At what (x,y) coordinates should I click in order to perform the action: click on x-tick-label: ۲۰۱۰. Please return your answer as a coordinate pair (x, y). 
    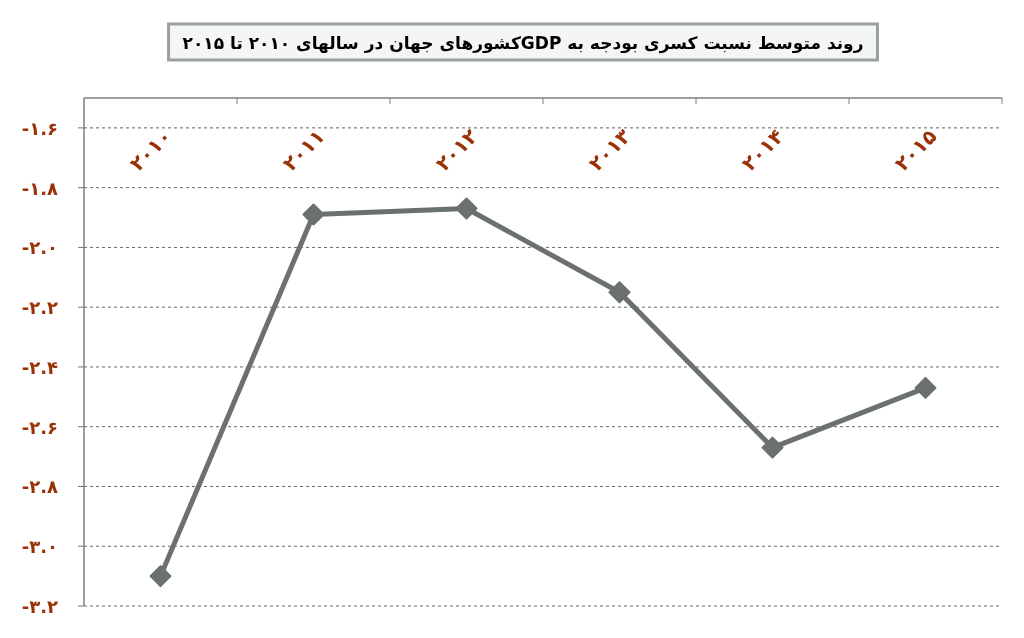
    Looking at the image, I should click on (150, 150).